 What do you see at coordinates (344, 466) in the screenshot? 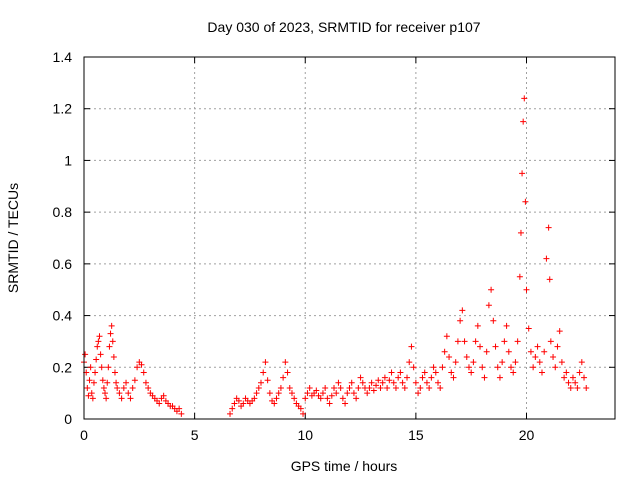
I see `x-axis-label: GPS time / hours` at bounding box center [344, 466].